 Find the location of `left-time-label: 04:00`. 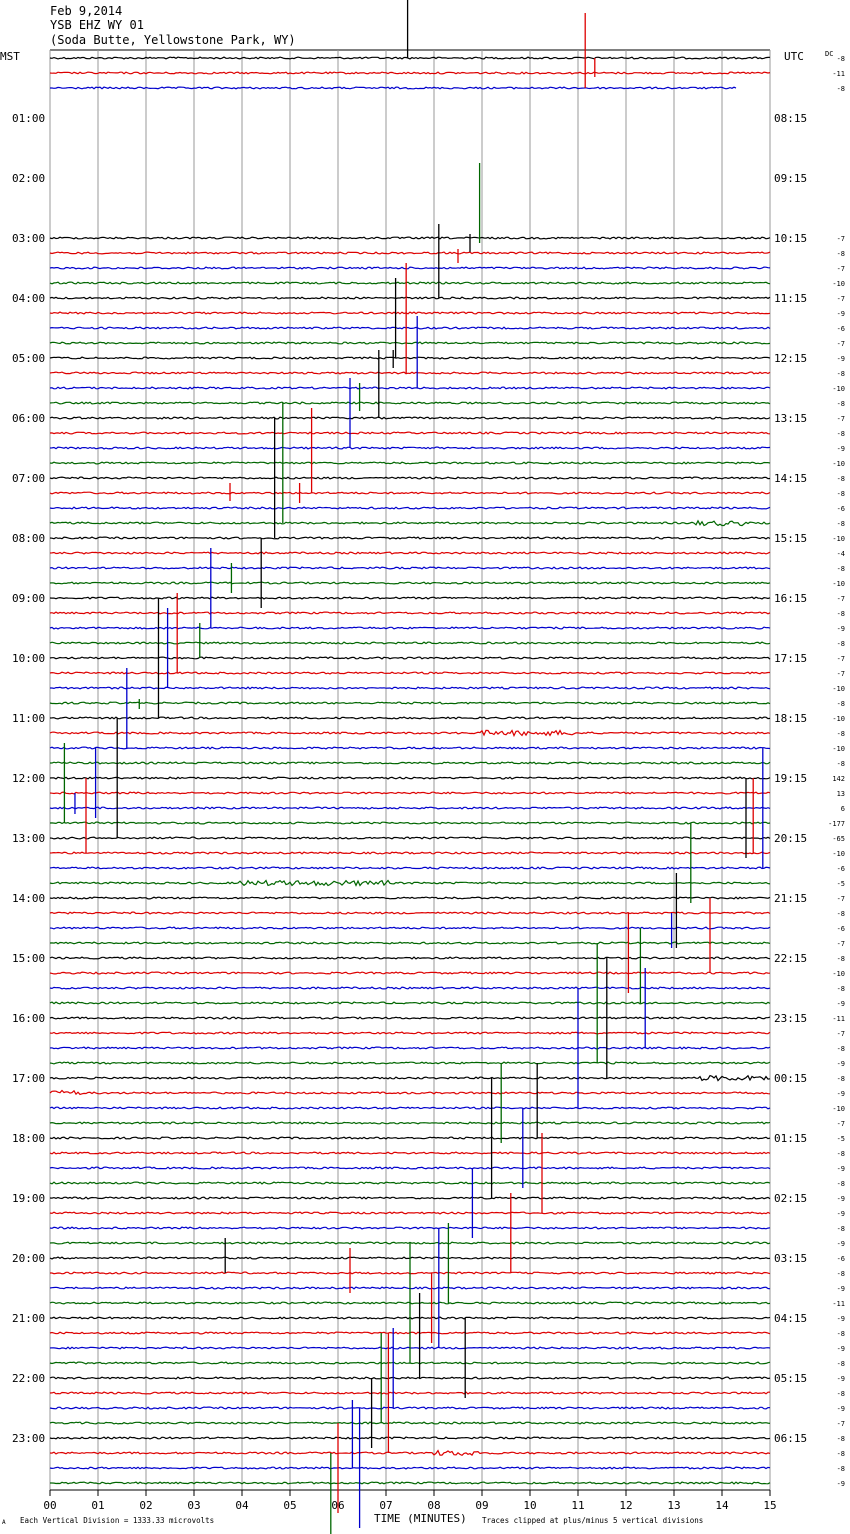

left-time-label: 04:00 is located at coordinates (28, 298).